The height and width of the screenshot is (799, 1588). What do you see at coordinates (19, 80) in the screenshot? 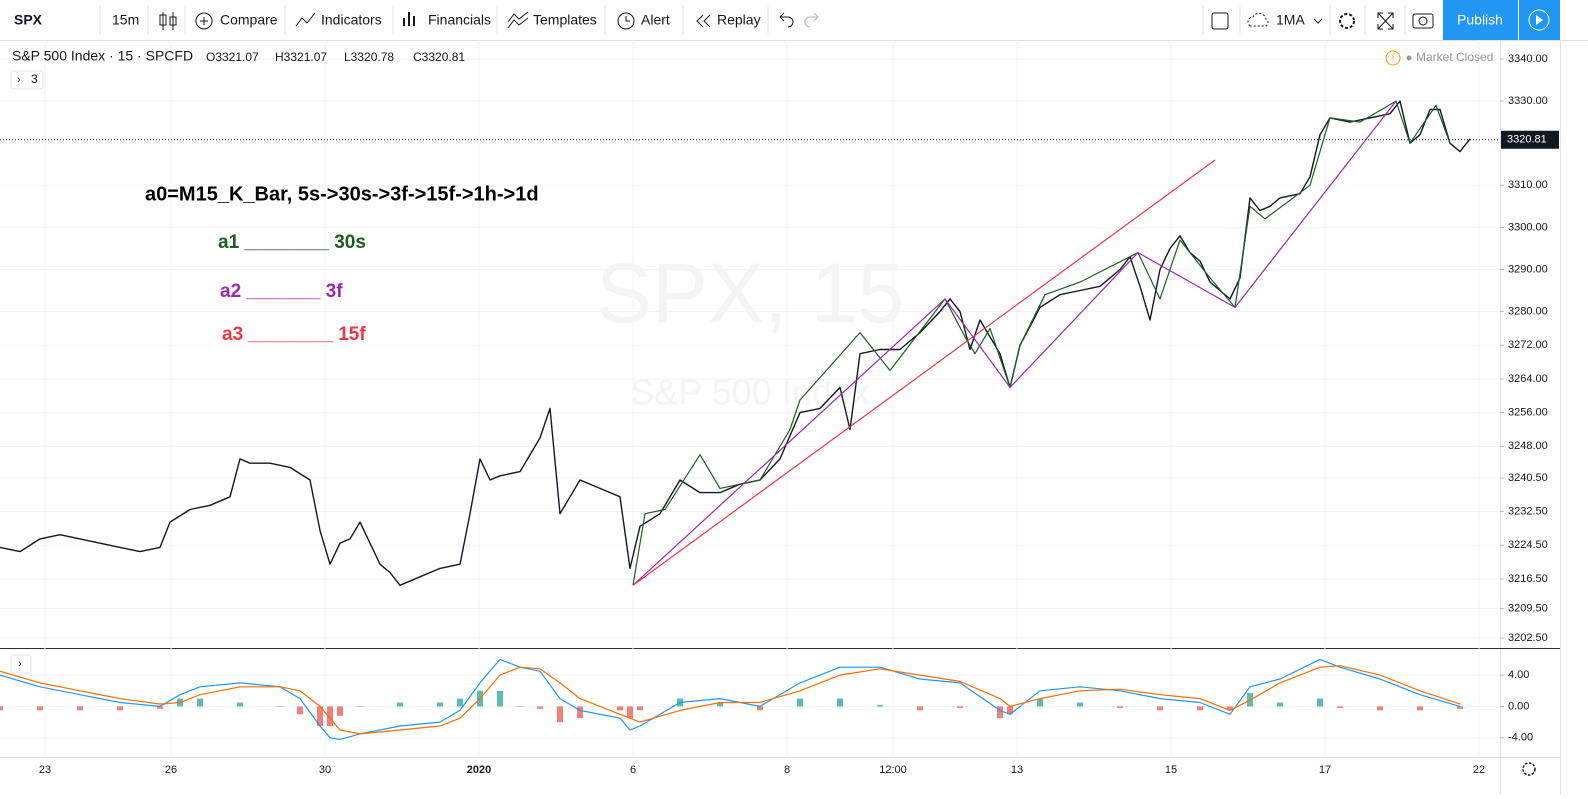
I see `legend-toggle-arrow: ›` at bounding box center [19, 80].